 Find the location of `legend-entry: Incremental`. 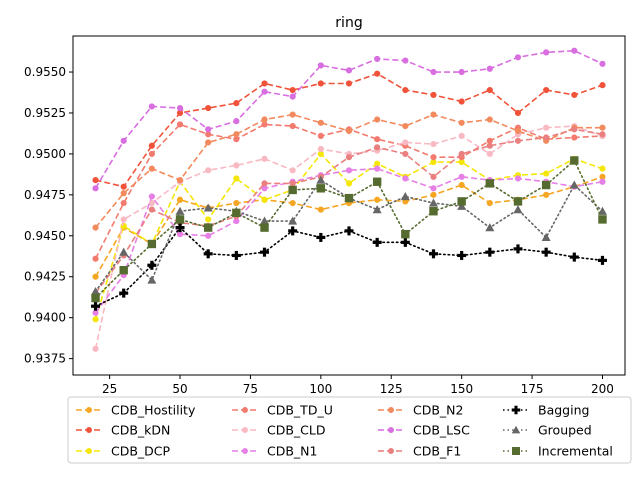

legend-entry: Incremental is located at coordinates (558, 451).